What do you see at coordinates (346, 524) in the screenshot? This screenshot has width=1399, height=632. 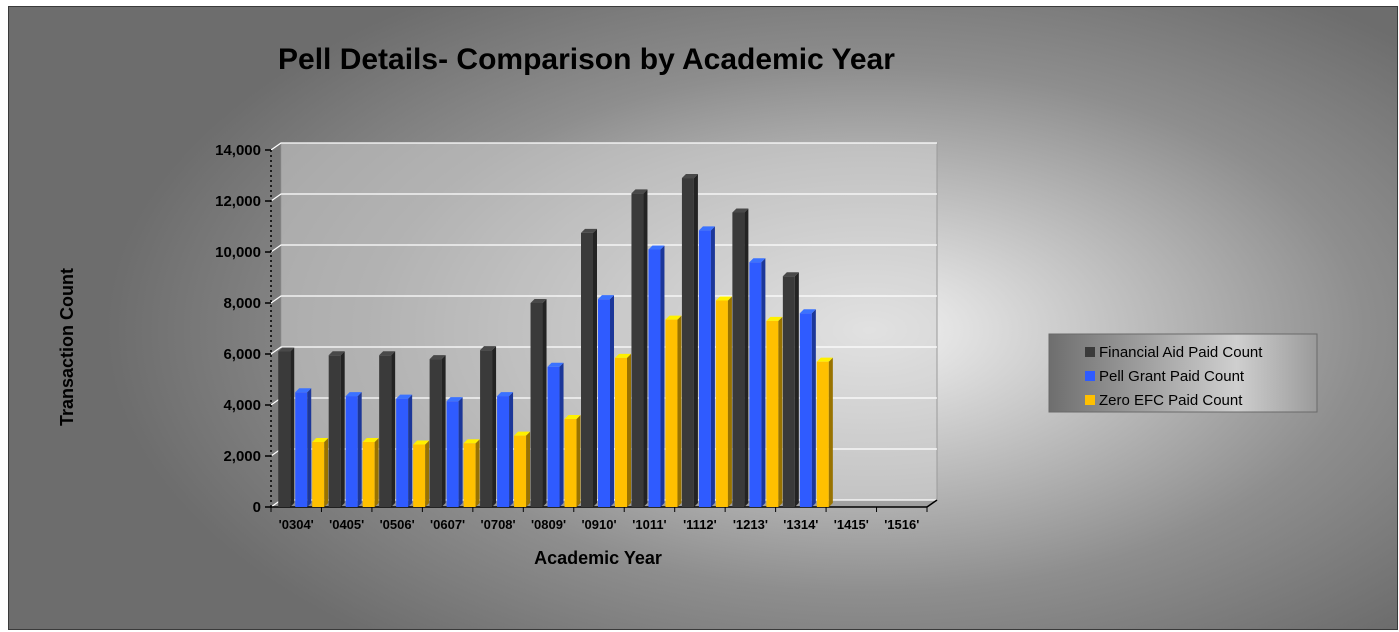 I see `x-tick-label: '0405'` at bounding box center [346, 524].